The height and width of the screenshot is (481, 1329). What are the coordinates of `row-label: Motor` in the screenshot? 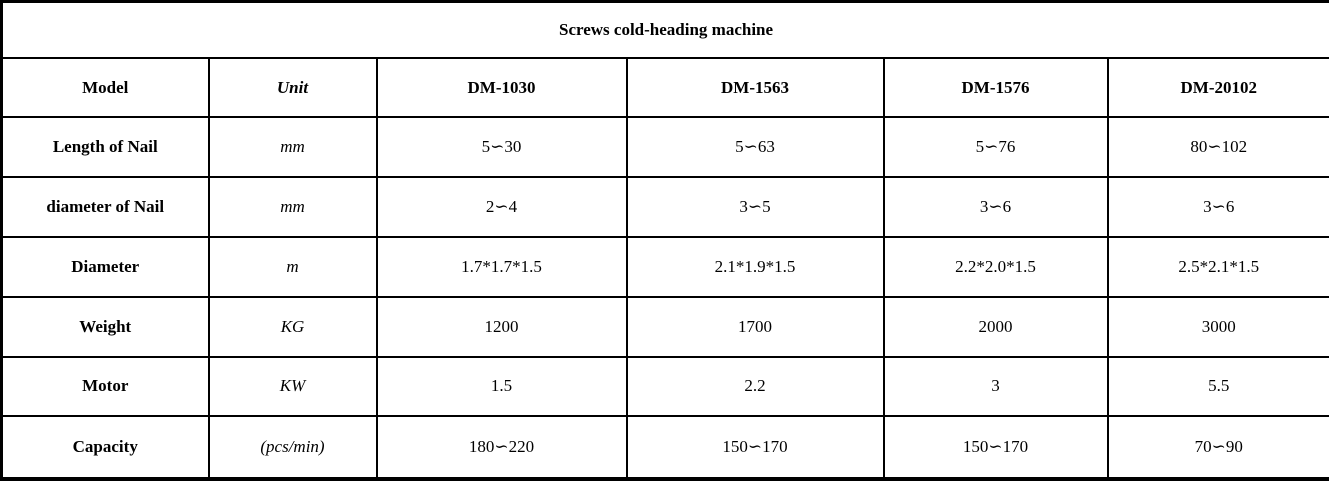 It's located at (105, 386).